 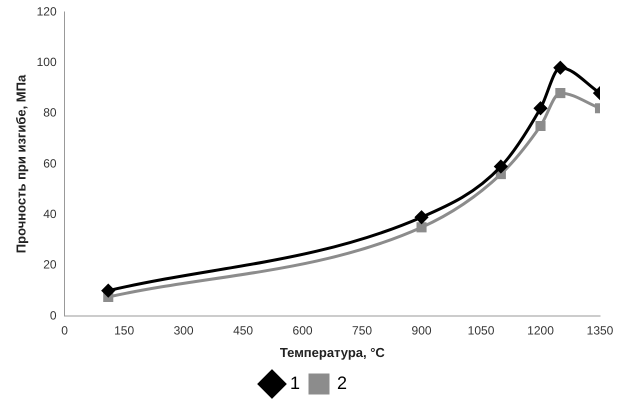 What do you see at coordinates (64, 331) in the screenshot?
I see `x-tick-label: 0` at bounding box center [64, 331].